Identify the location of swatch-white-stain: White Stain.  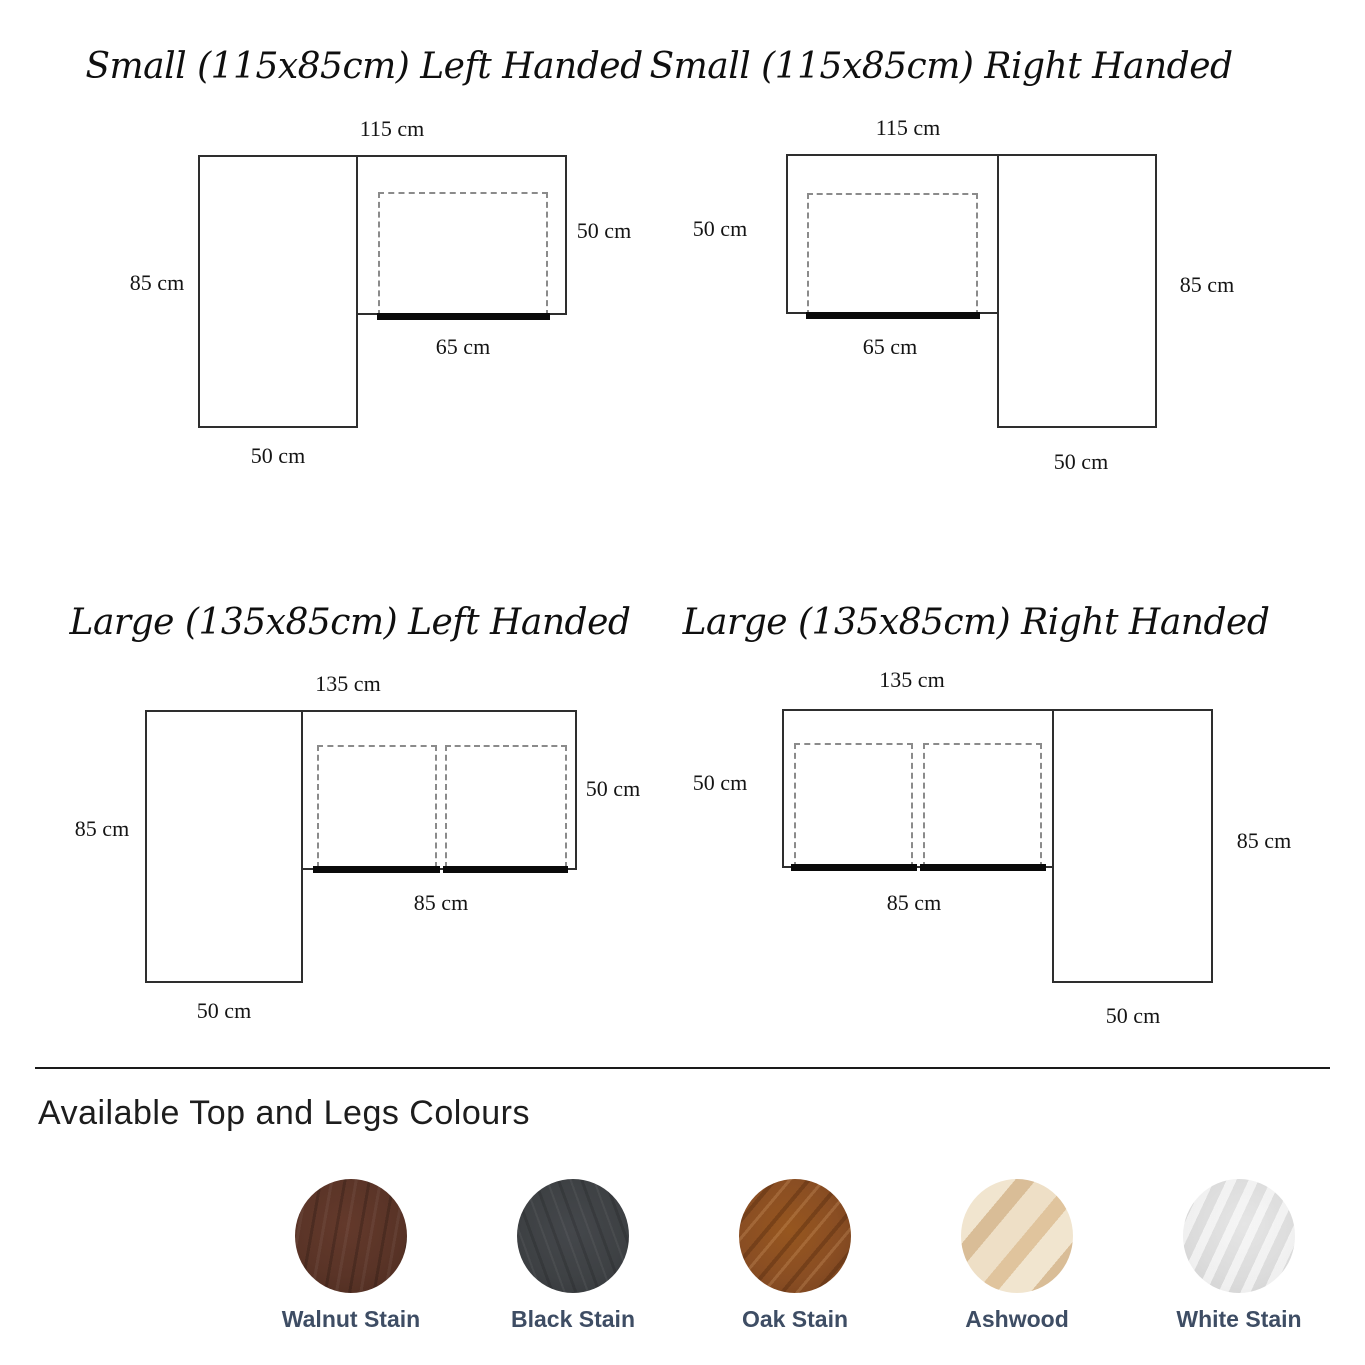
(1239, 1256).